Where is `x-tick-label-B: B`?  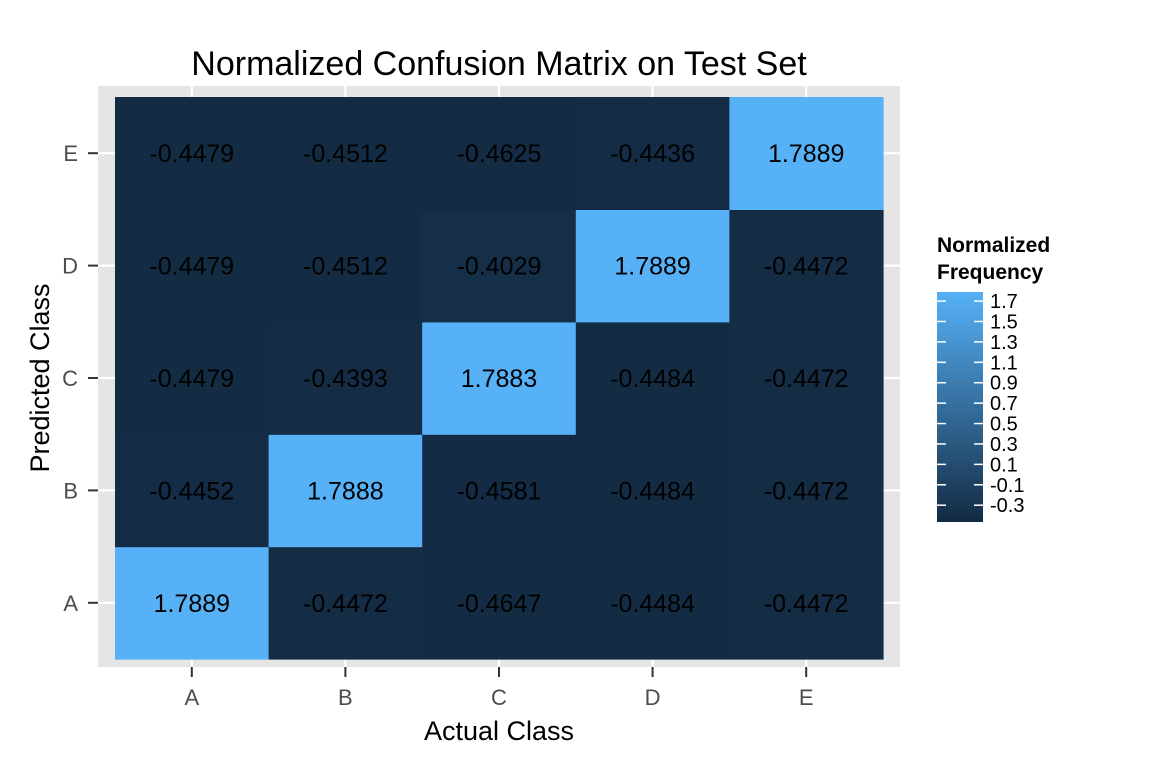 x-tick-label-B: B is located at coordinates (345, 697).